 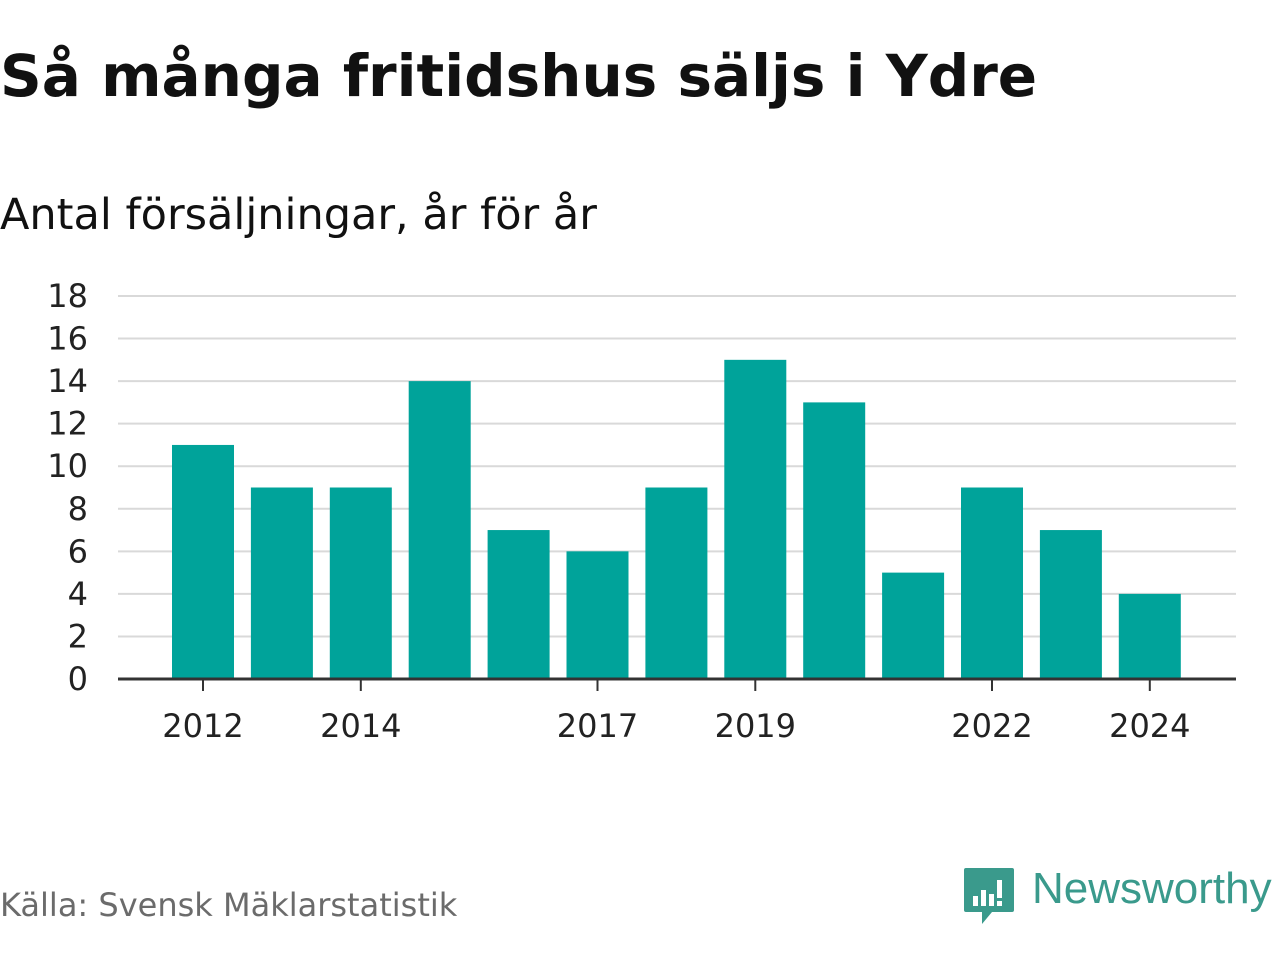 I want to click on y-axis-ticks: 0 2 4 6 8 10 12 14 16 18, so click(x=67, y=487).